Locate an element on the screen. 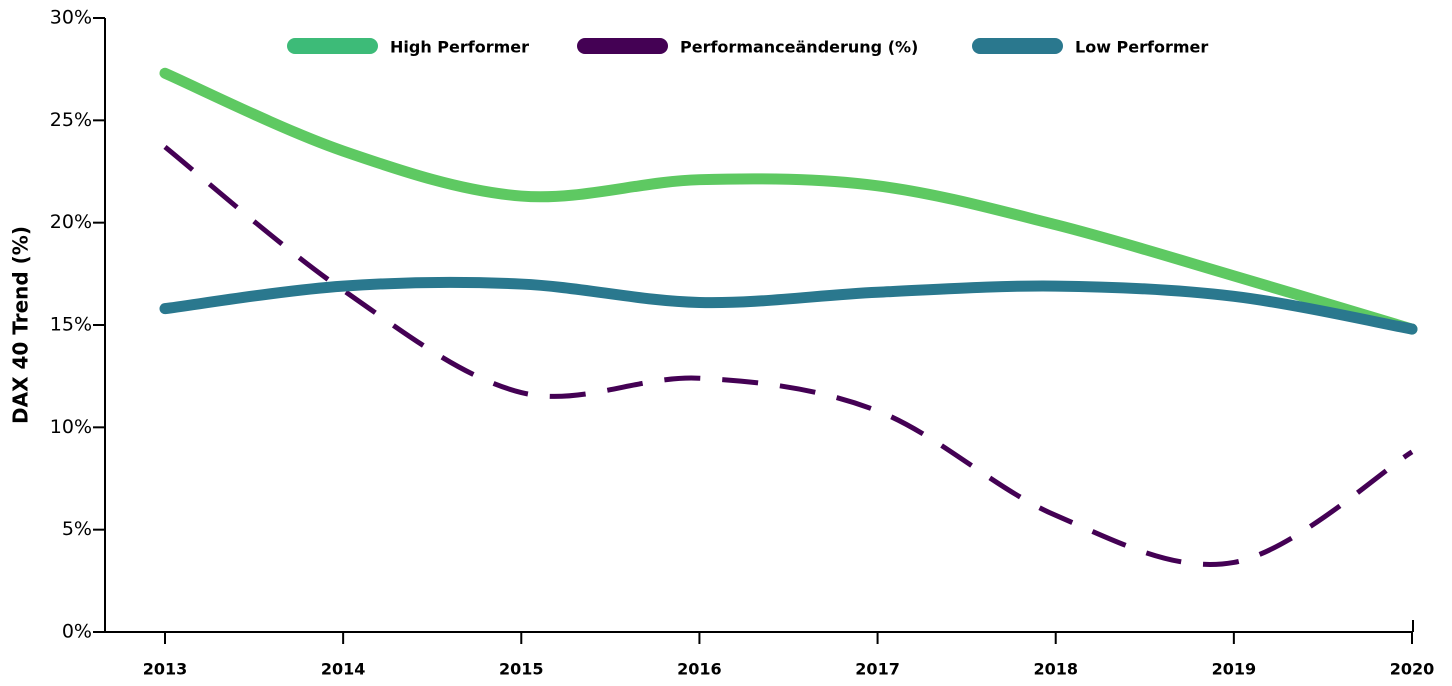 The width and height of the screenshot is (1452, 686). x-tick-label: 2014 is located at coordinates (343, 669).